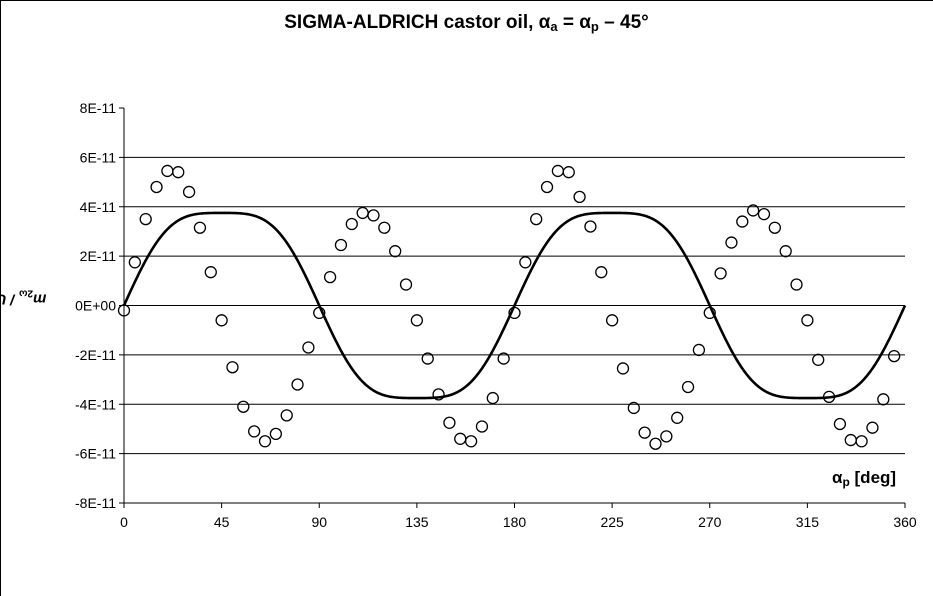 This screenshot has height=596, width=933. I want to click on x-tick-label: 225, so click(612, 522).